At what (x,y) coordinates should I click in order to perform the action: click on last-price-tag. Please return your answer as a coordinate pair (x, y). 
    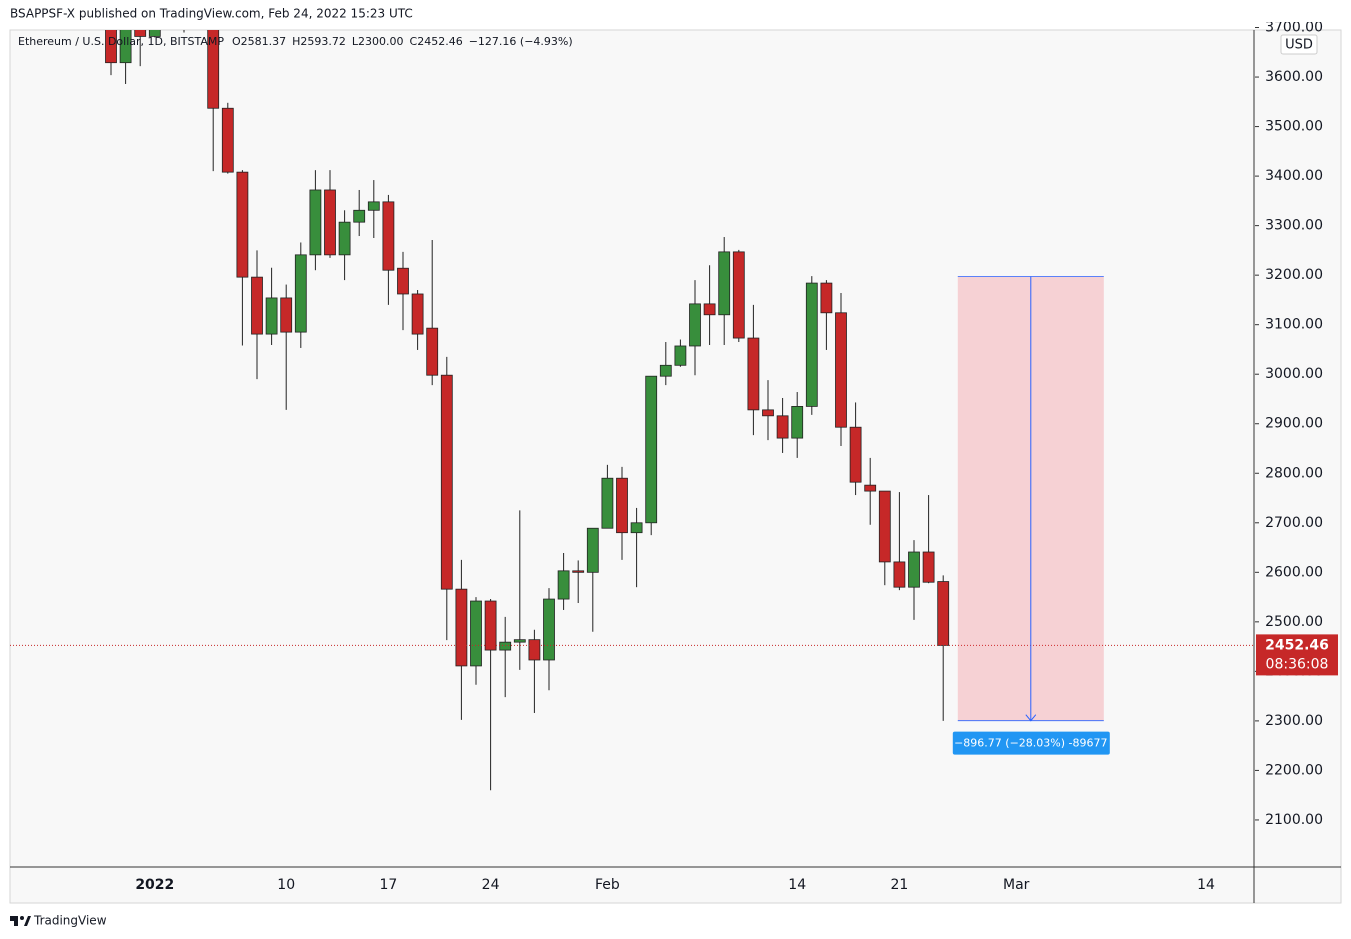
    Looking at the image, I should click on (1297, 655).